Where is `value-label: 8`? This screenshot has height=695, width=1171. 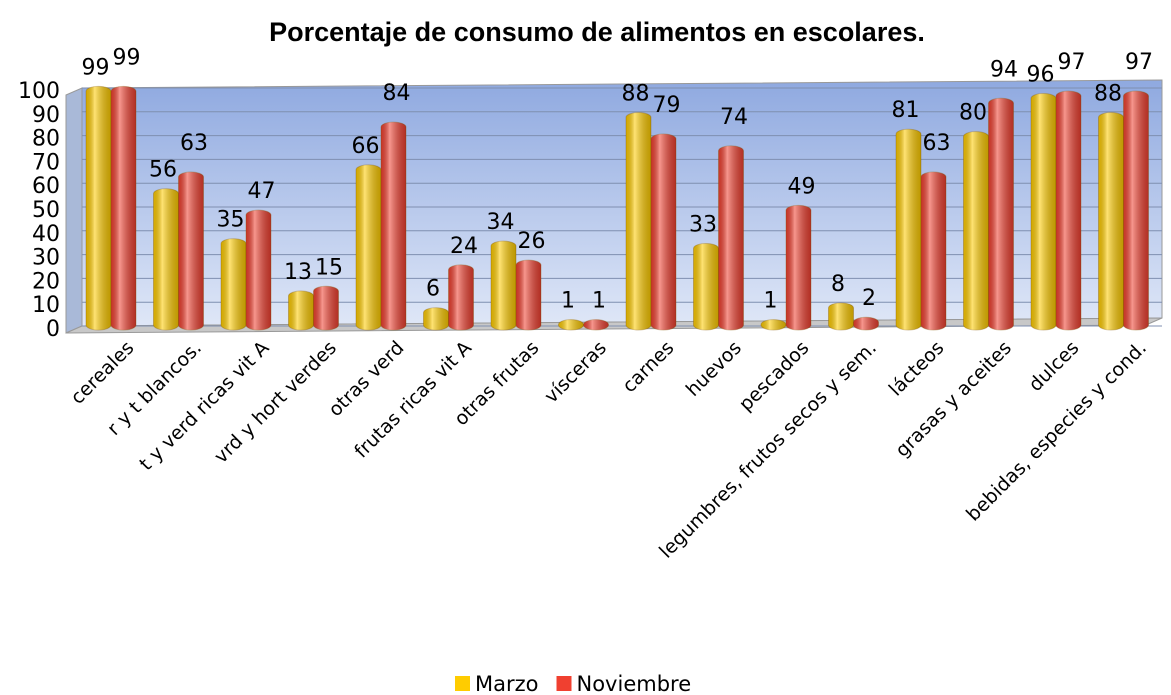
value-label: 8 is located at coordinates (838, 284).